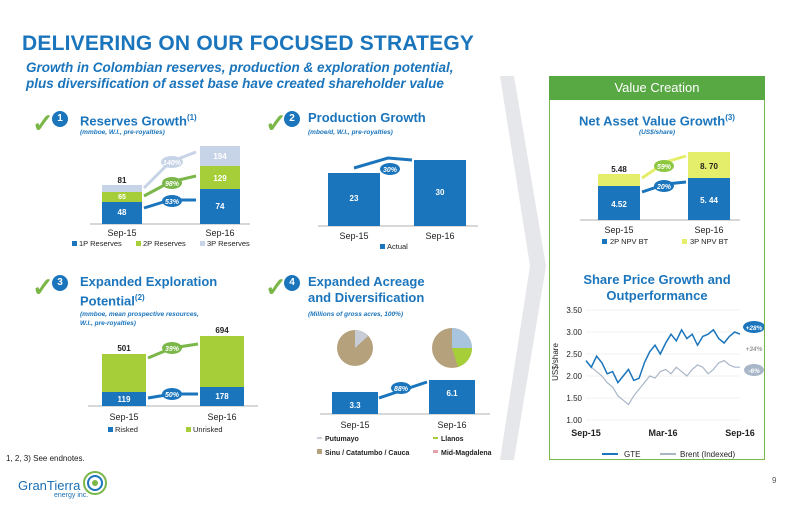 Image resolution: width=800 pixels, height=518 pixels. What do you see at coordinates (319, 451) in the screenshot?
I see `legend-swatch-sinu` at bounding box center [319, 451].